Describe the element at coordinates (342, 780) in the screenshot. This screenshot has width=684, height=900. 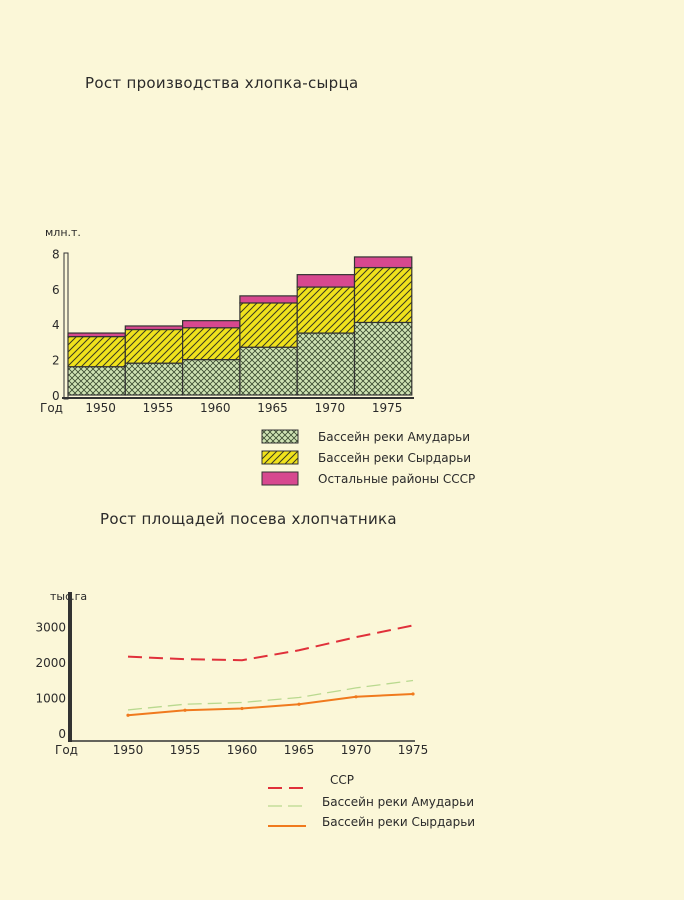
I see `legend-label: ССР` at that location.